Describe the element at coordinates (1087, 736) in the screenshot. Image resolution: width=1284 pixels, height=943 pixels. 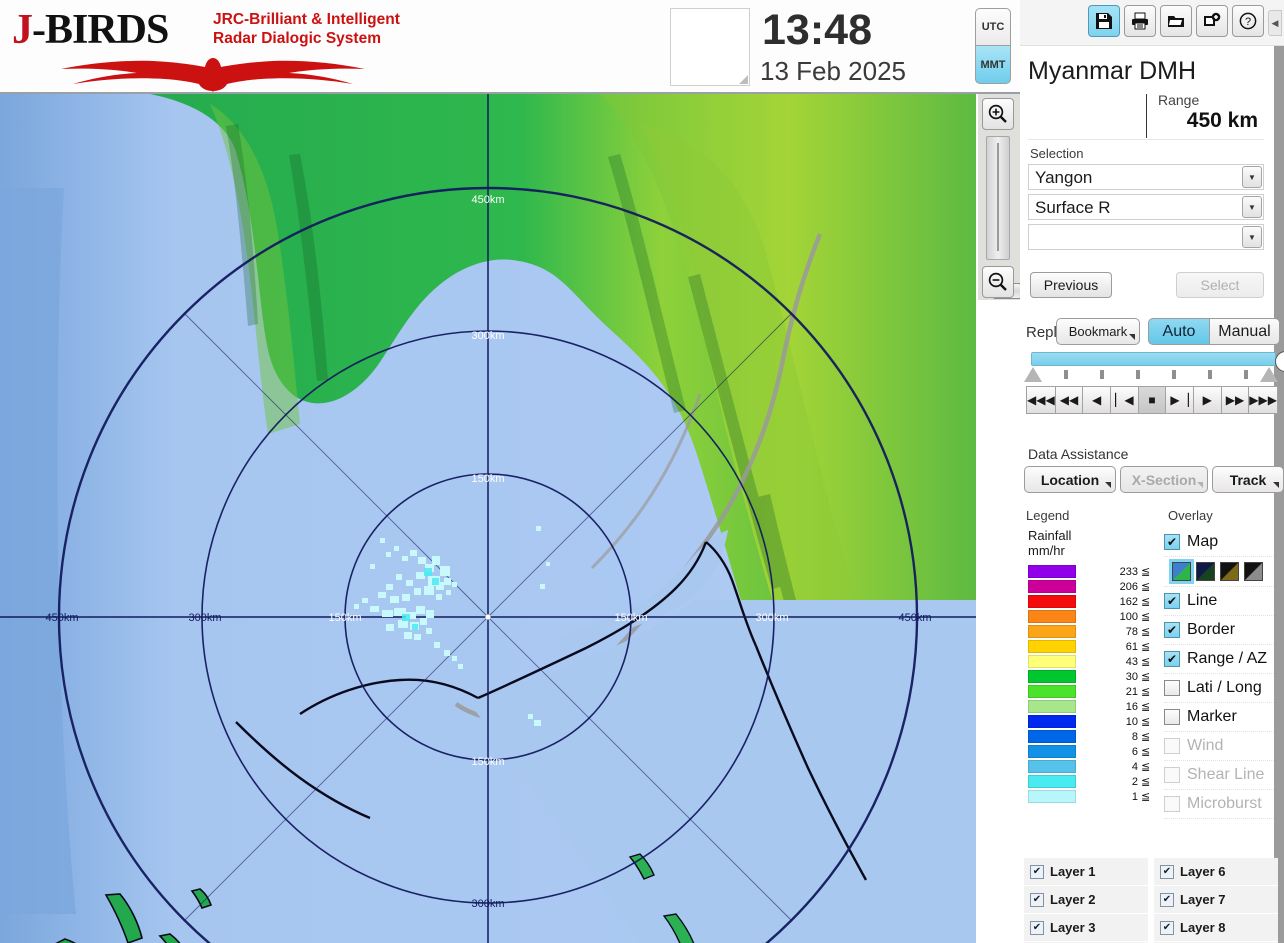
I see `legend-row: 8 ≦` at that location.